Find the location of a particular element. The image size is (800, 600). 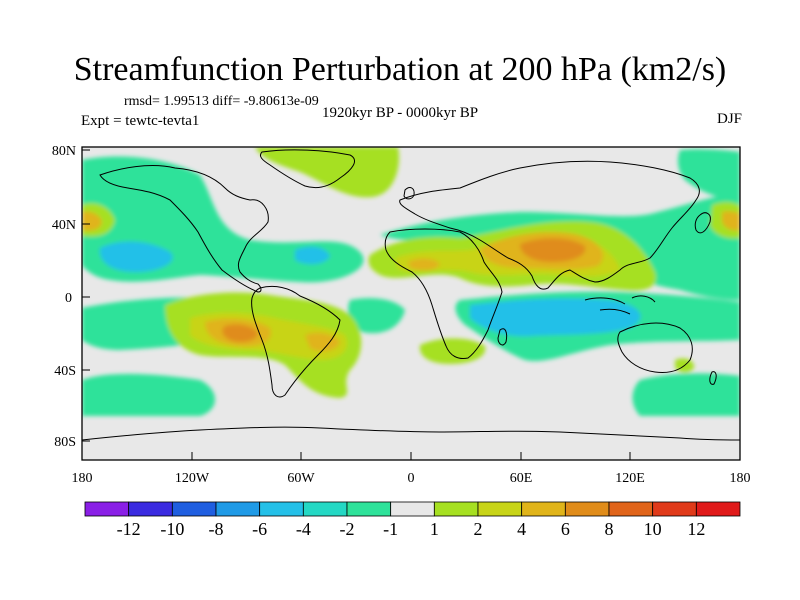

coast-new-zealand is located at coordinates (713, 378).